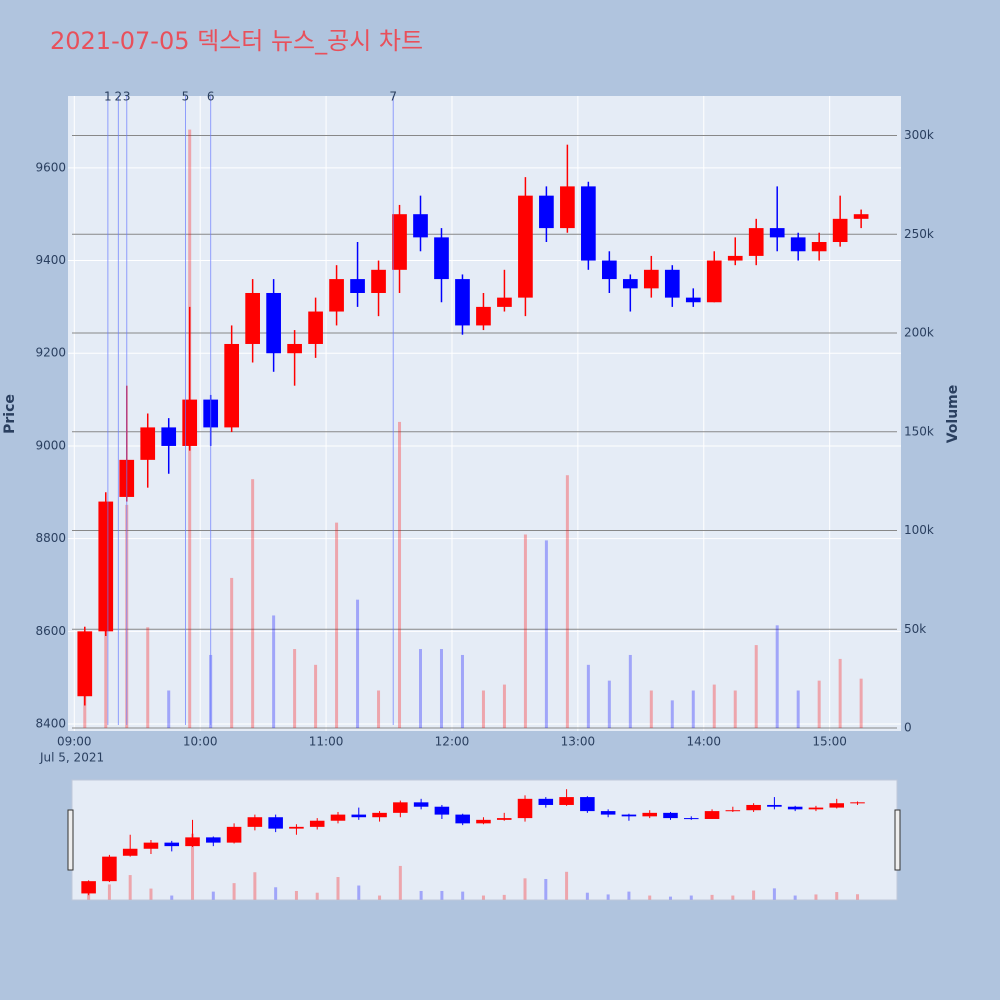  Describe the element at coordinates (919, 135) in the screenshot. I see `y2-tick-label: 300k` at that location.